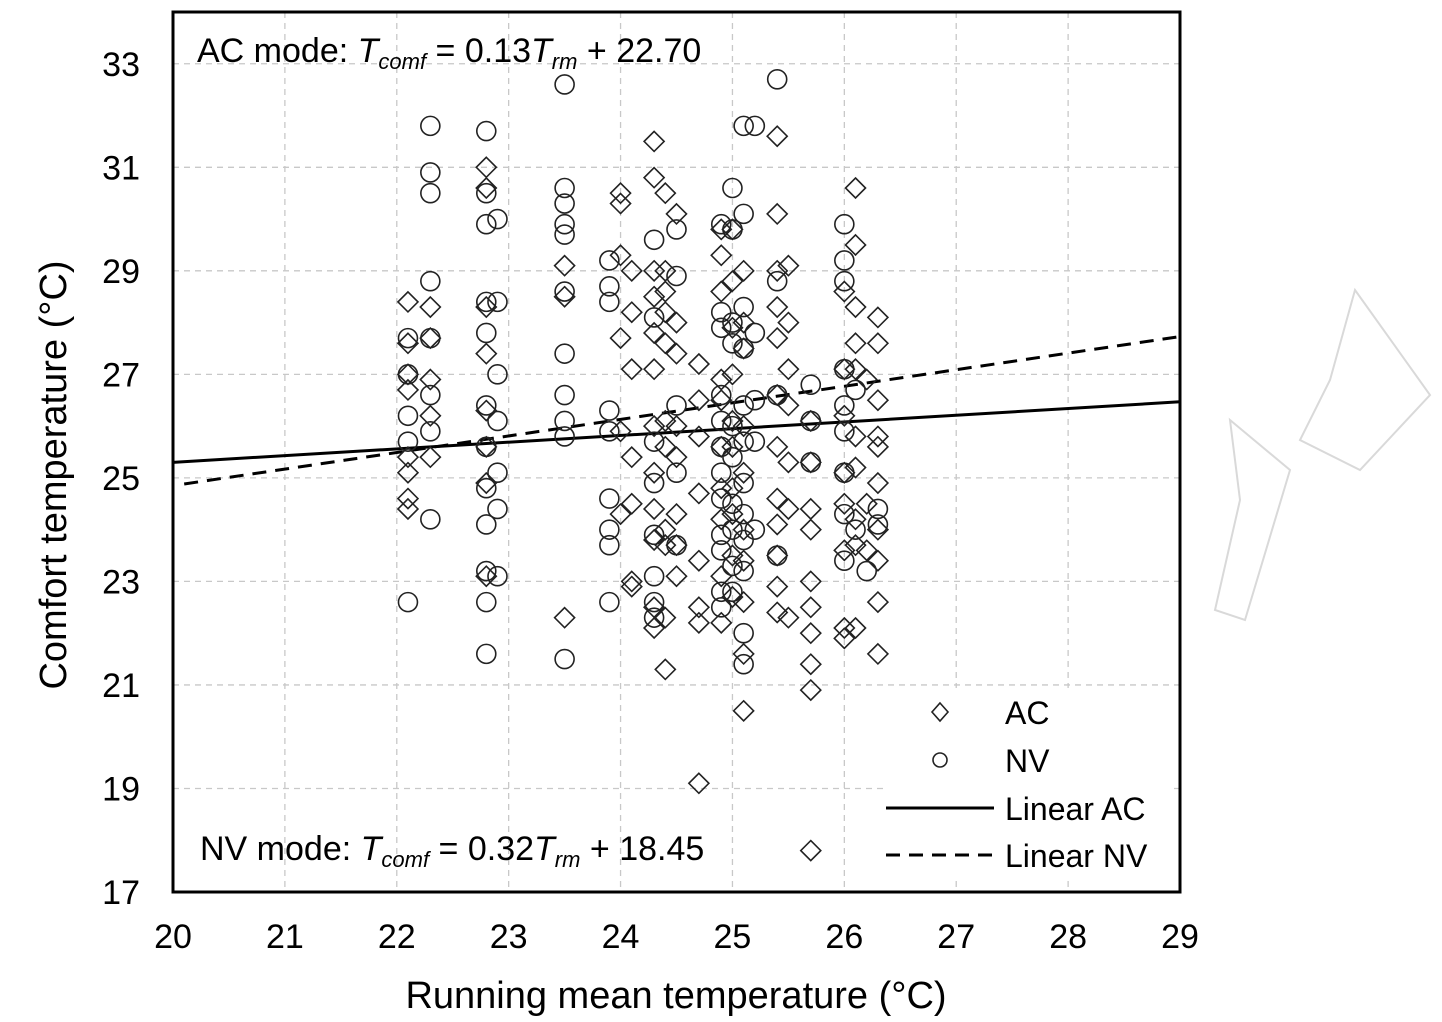  I want to click on x-tick-label: 28, so click(1068, 937).